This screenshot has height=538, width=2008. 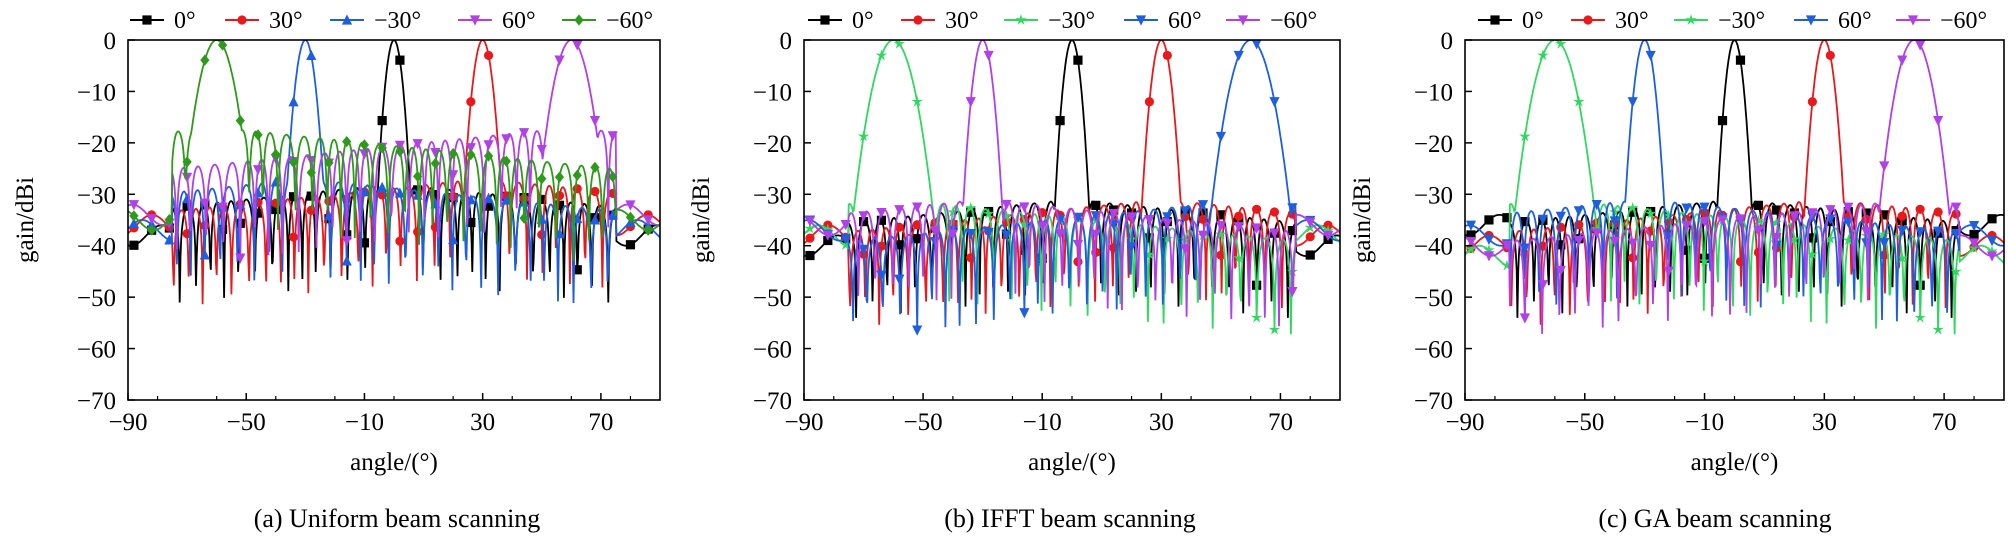 I want to click on panel-b-caption: (b) IFFT beam scanning, so click(x=1070, y=518).